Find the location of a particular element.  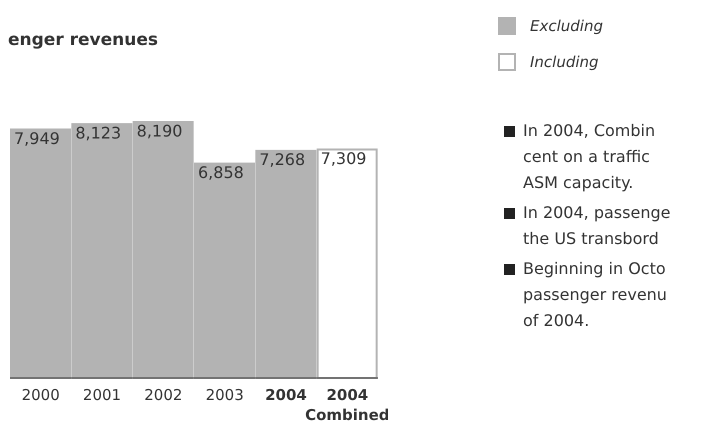

data-label: 8,190 is located at coordinates (159, 130).